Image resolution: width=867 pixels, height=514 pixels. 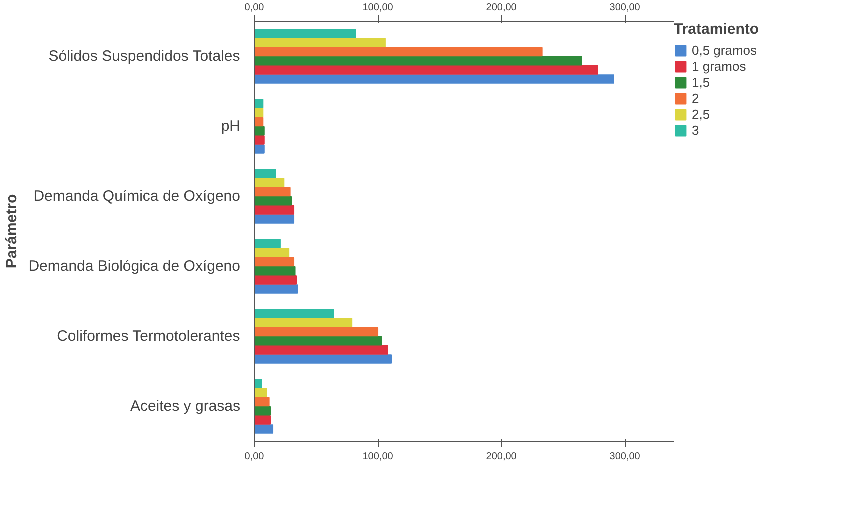 I want to click on y-tick-label: Demanda Biológica de Oxígeno, so click(x=134, y=266).